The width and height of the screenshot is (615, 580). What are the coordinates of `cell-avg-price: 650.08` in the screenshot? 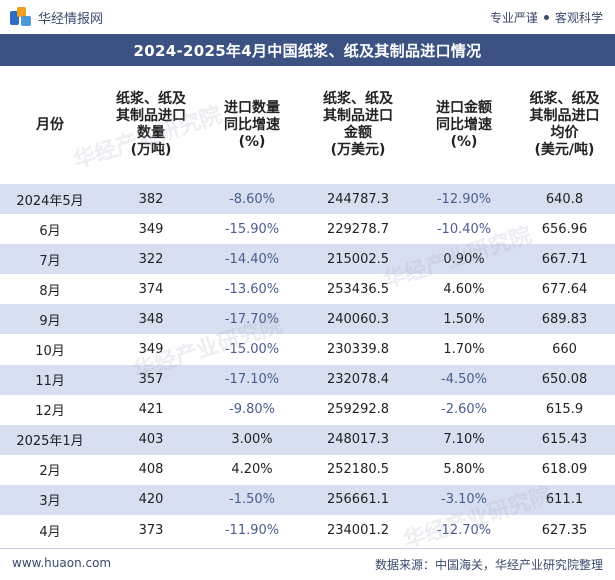 It's located at (564, 379).